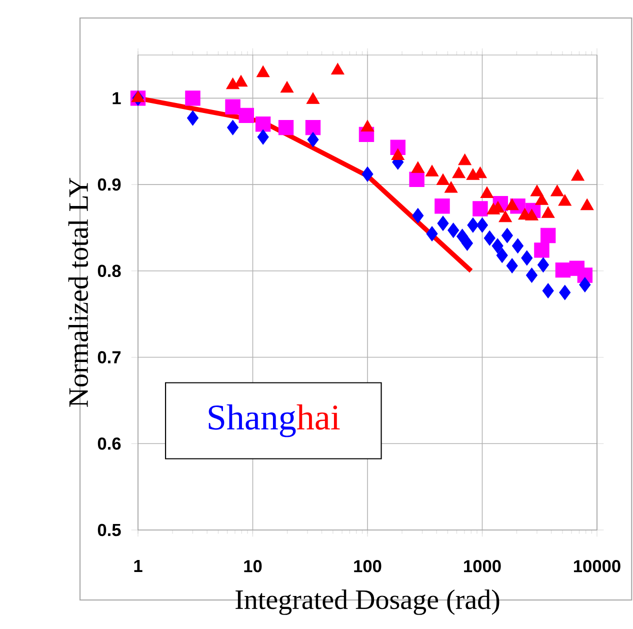 This screenshot has width=633, height=629. What do you see at coordinates (368, 566) in the screenshot?
I see `x-tick-label: 100` at bounding box center [368, 566].